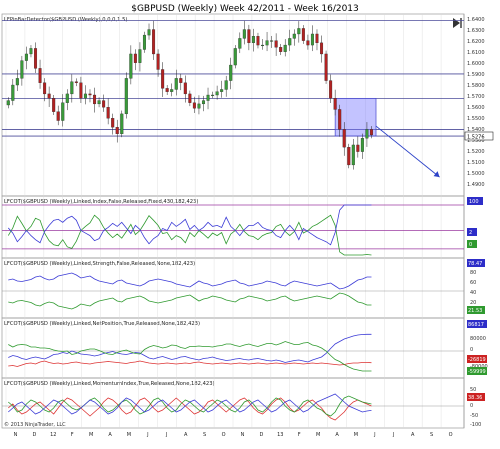  I want to click on index-value-blue: 100, so click(474, 202).